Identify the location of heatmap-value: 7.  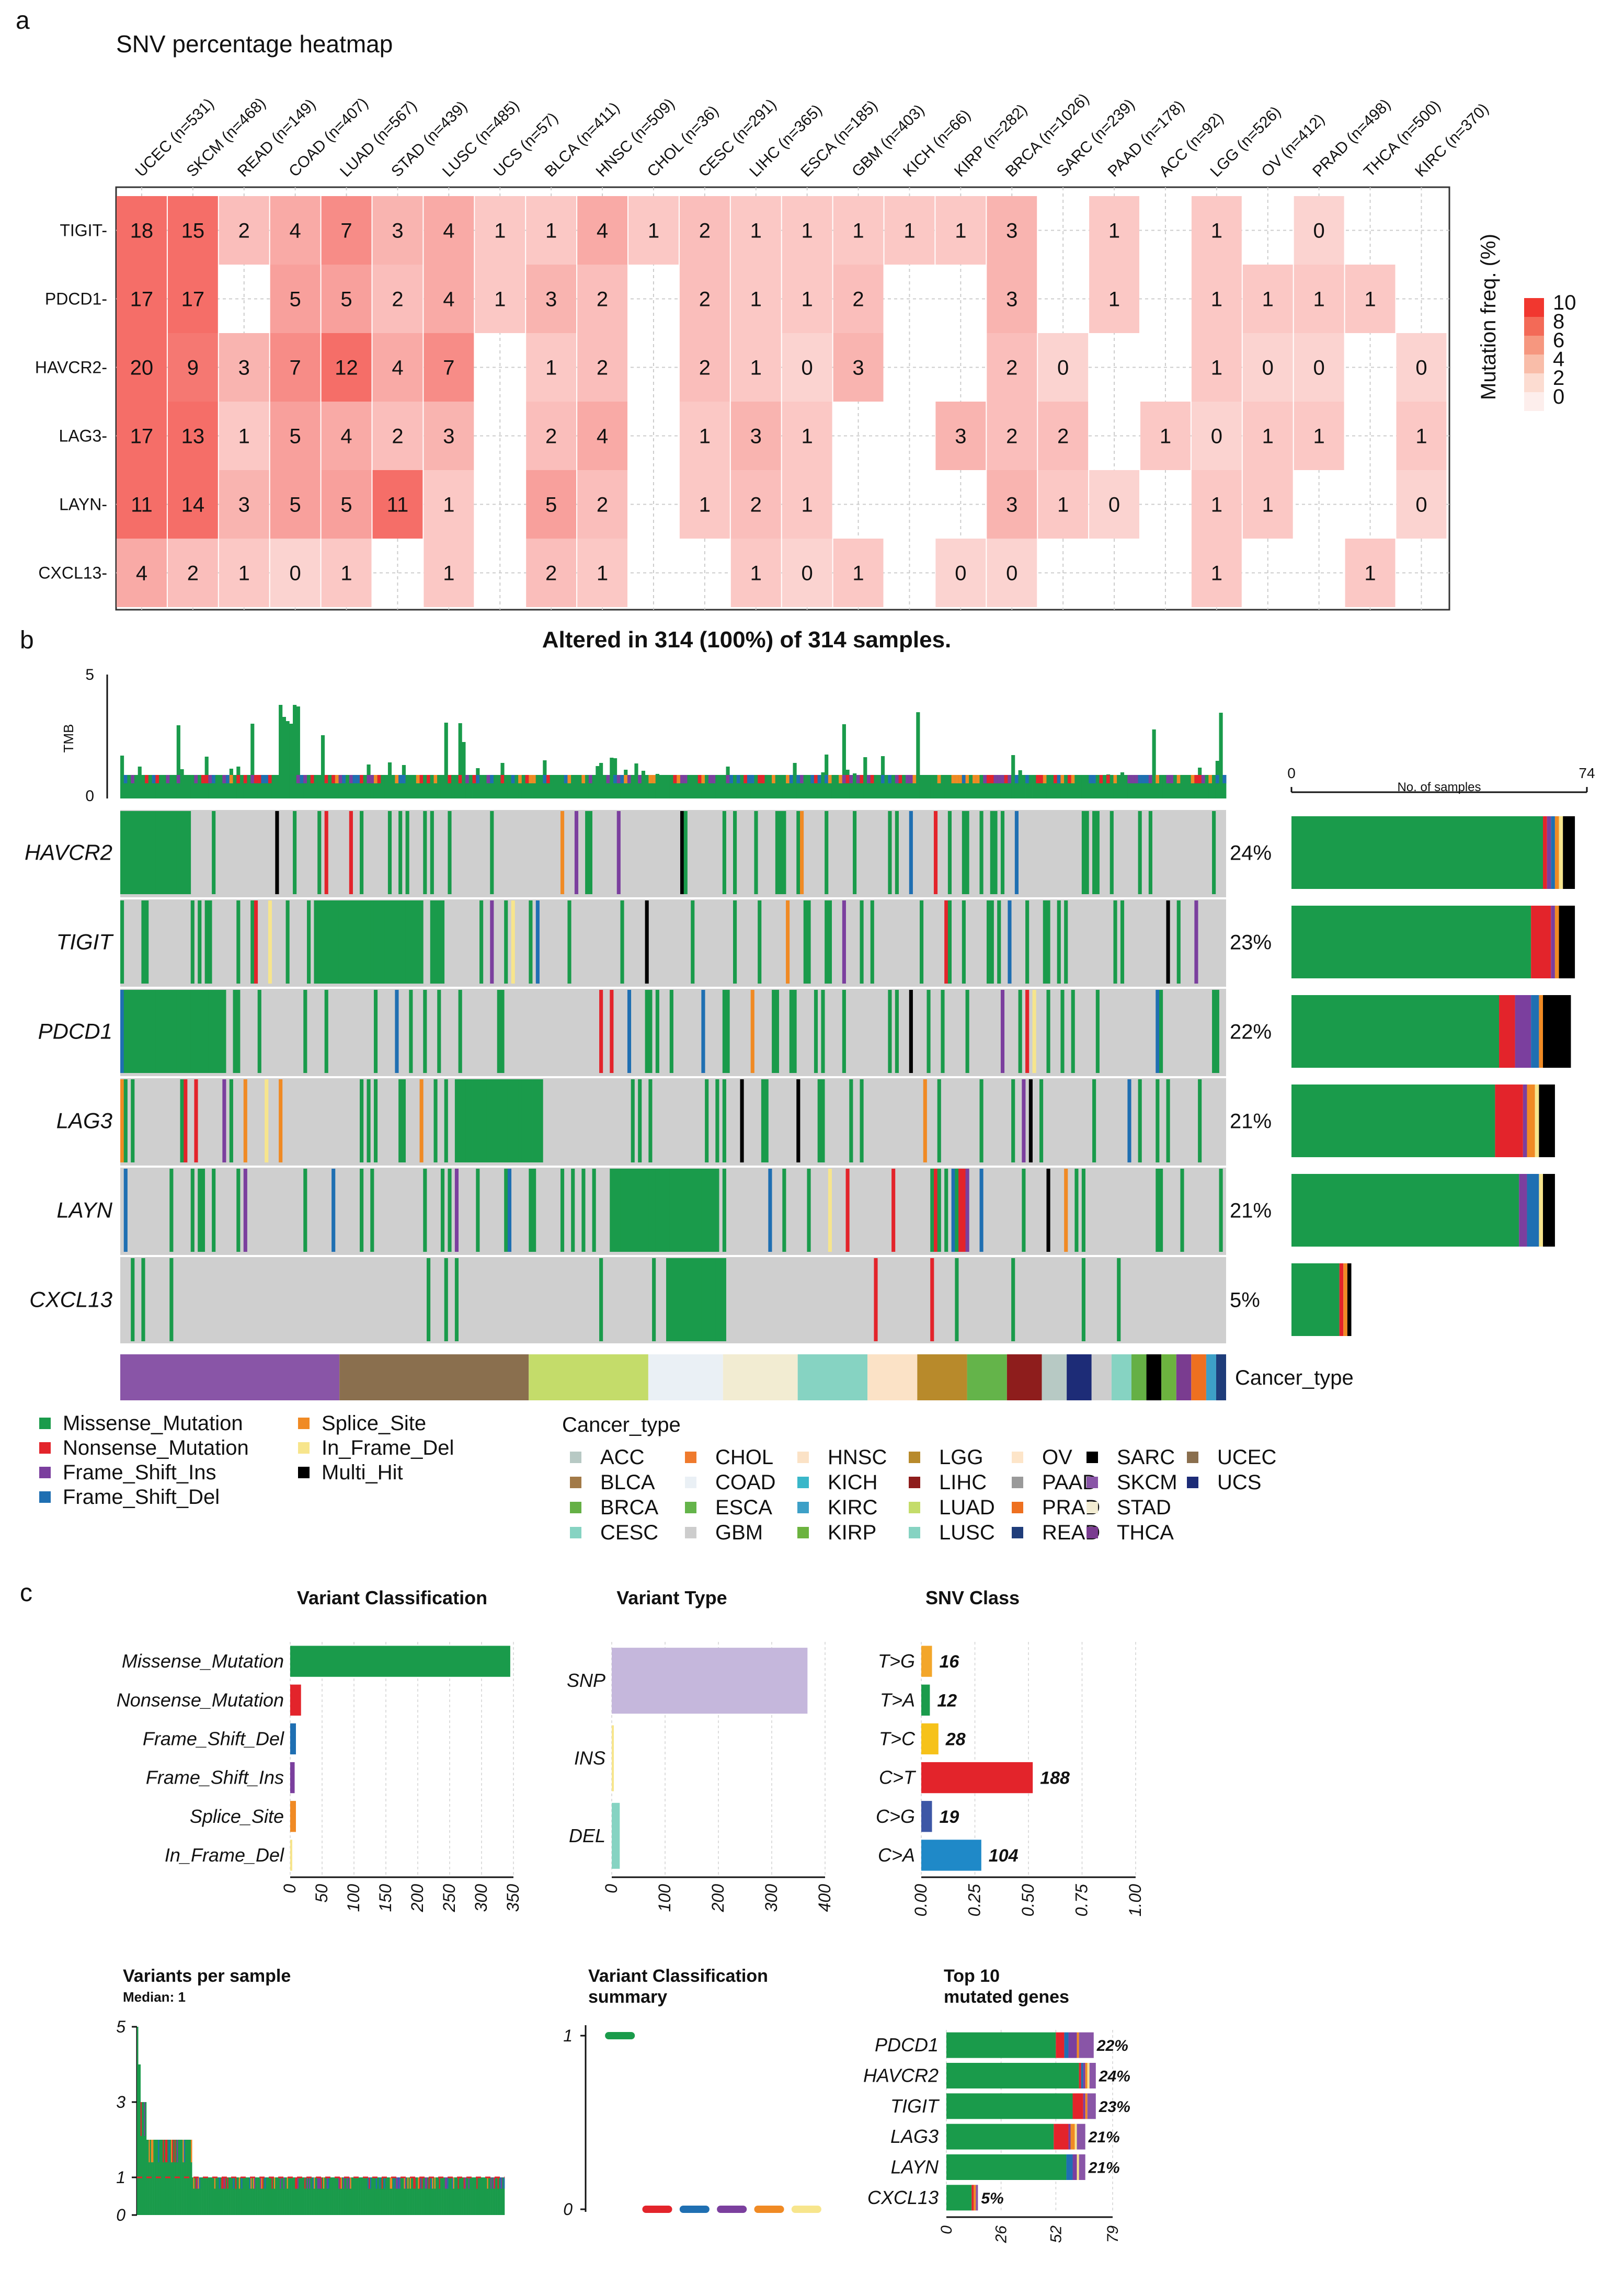
(295, 368).